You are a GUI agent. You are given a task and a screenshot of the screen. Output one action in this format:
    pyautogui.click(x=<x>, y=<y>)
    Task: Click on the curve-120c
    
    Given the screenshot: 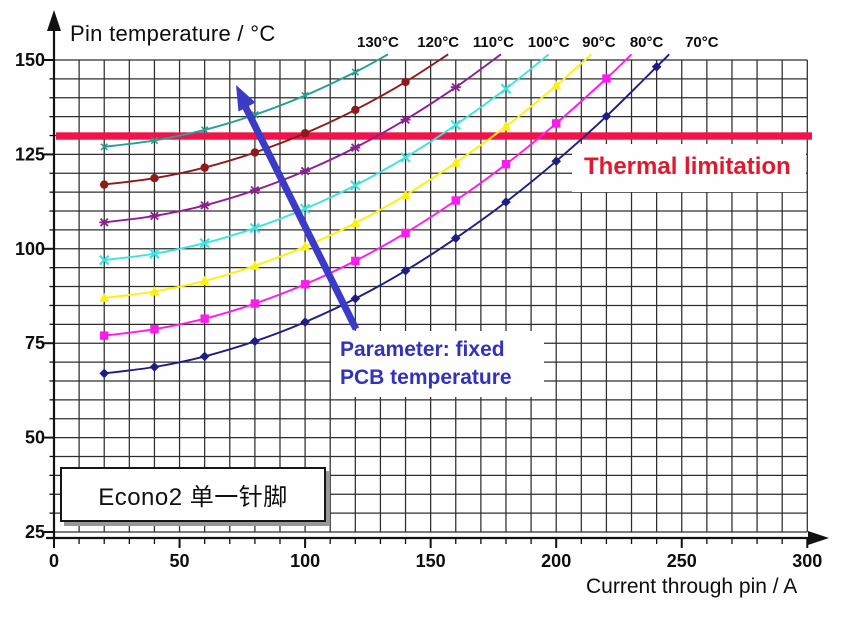 What is the action you would take?
    pyautogui.click(x=276, y=119)
    